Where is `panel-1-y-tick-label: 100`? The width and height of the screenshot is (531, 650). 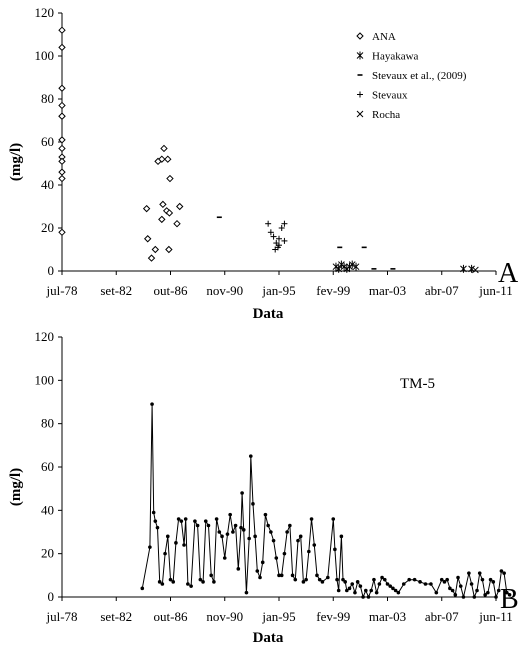
panel-1-y-tick-label: 100 is located at coordinates (45, 379).